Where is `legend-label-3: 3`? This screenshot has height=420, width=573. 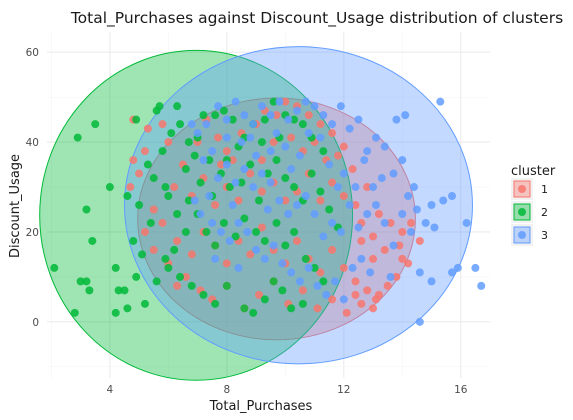 legend-label-3: 3 is located at coordinates (544, 235).